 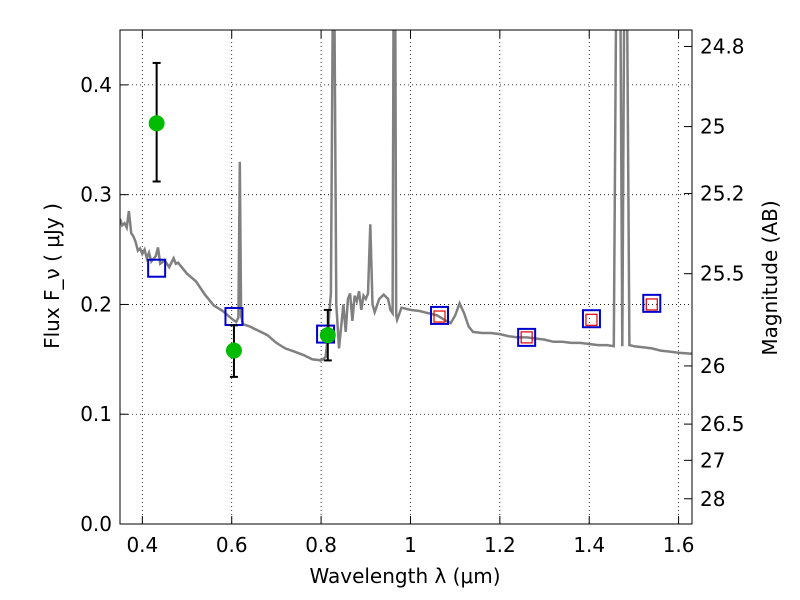 What do you see at coordinates (96, 414) in the screenshot?
I see `y-tick-label: 0.1` at bounding box center [96, 414].